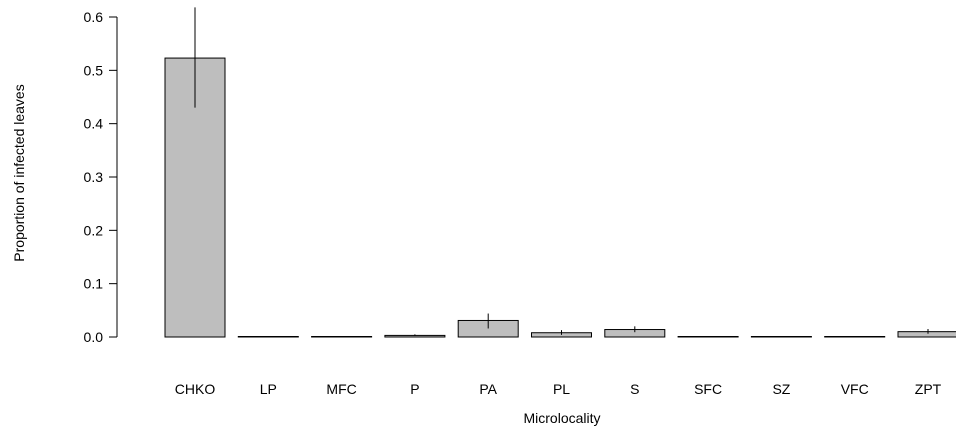 Image resolution: width=956 pixels, height=430 pixels. I want to click on bar-vfc, so click(855, 337).